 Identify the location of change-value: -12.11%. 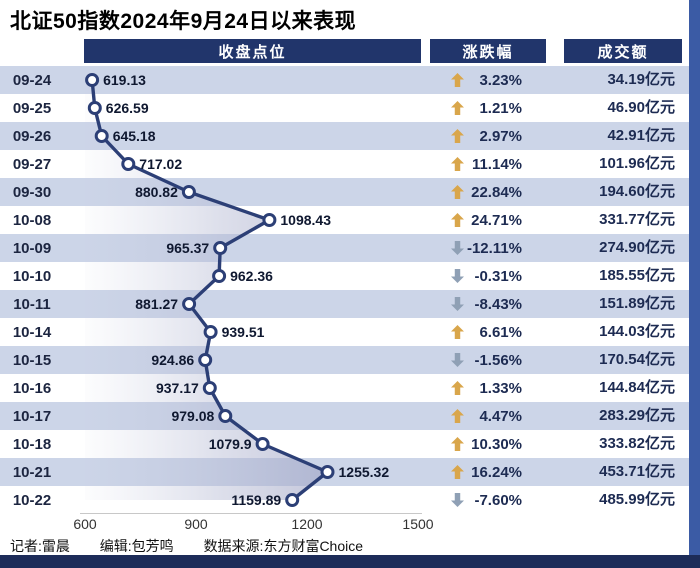
(494, 248).